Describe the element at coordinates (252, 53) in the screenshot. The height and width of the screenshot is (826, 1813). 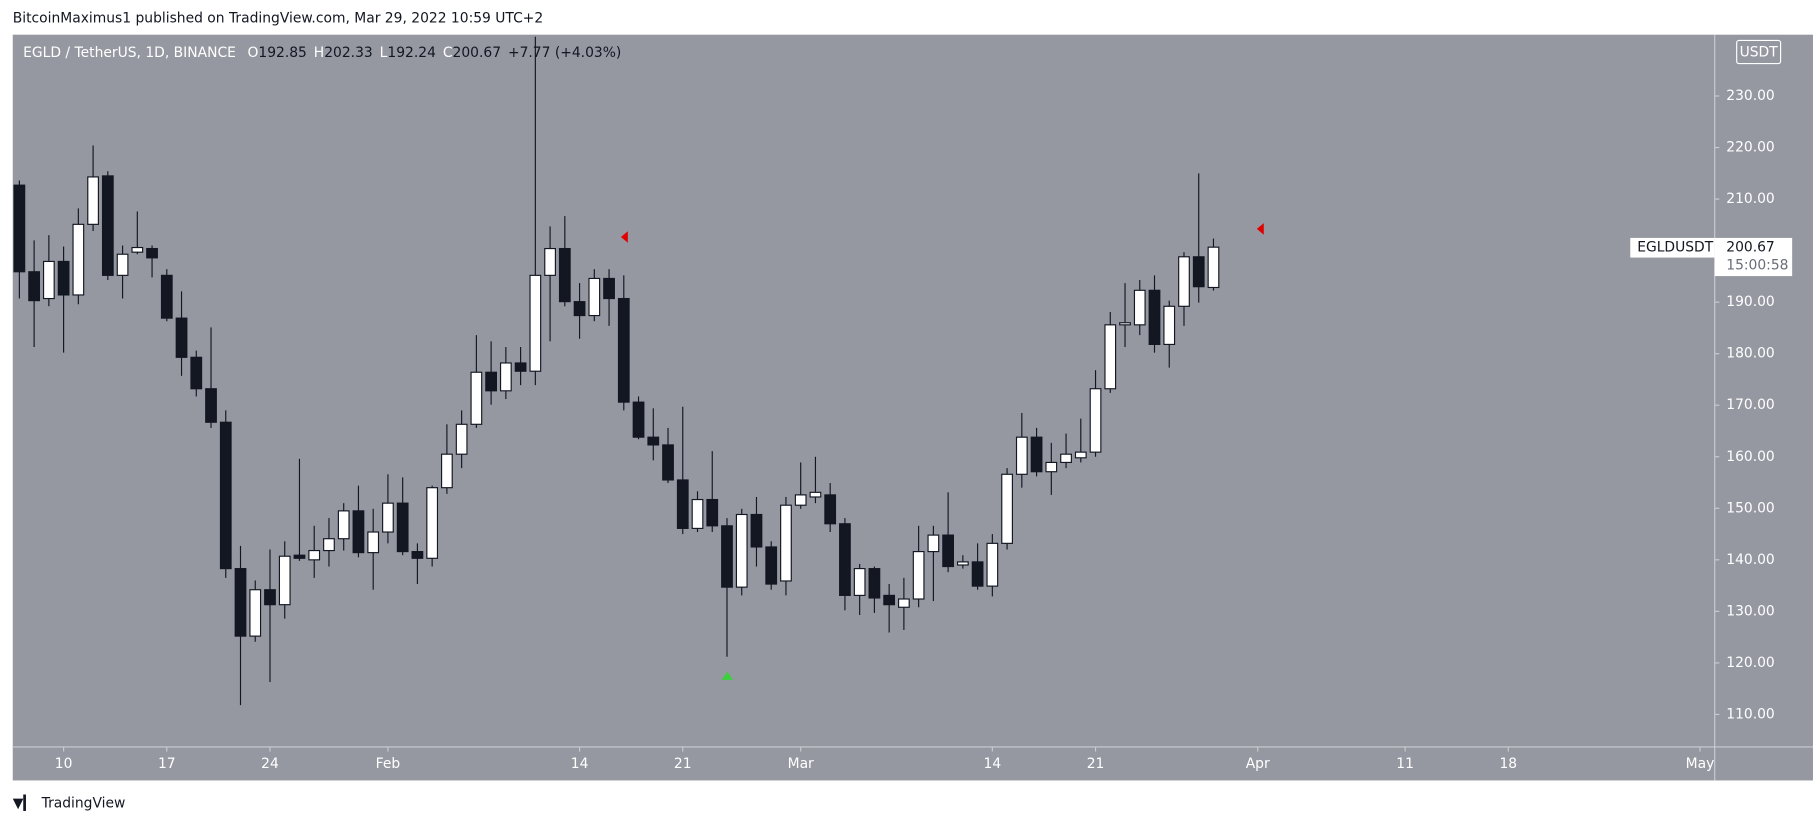
I see `ohlc-label: O` at that location.